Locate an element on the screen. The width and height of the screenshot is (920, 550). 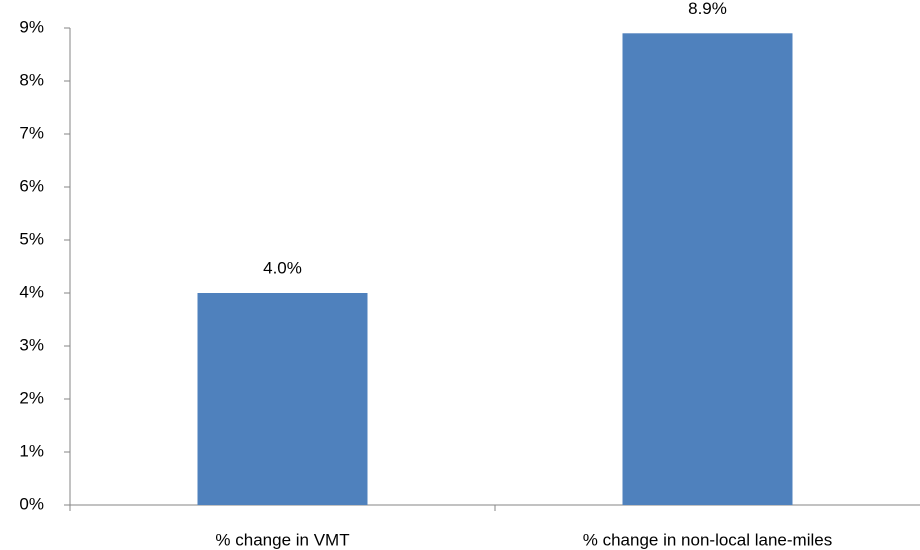
bar is located at coordinates (282, 399).